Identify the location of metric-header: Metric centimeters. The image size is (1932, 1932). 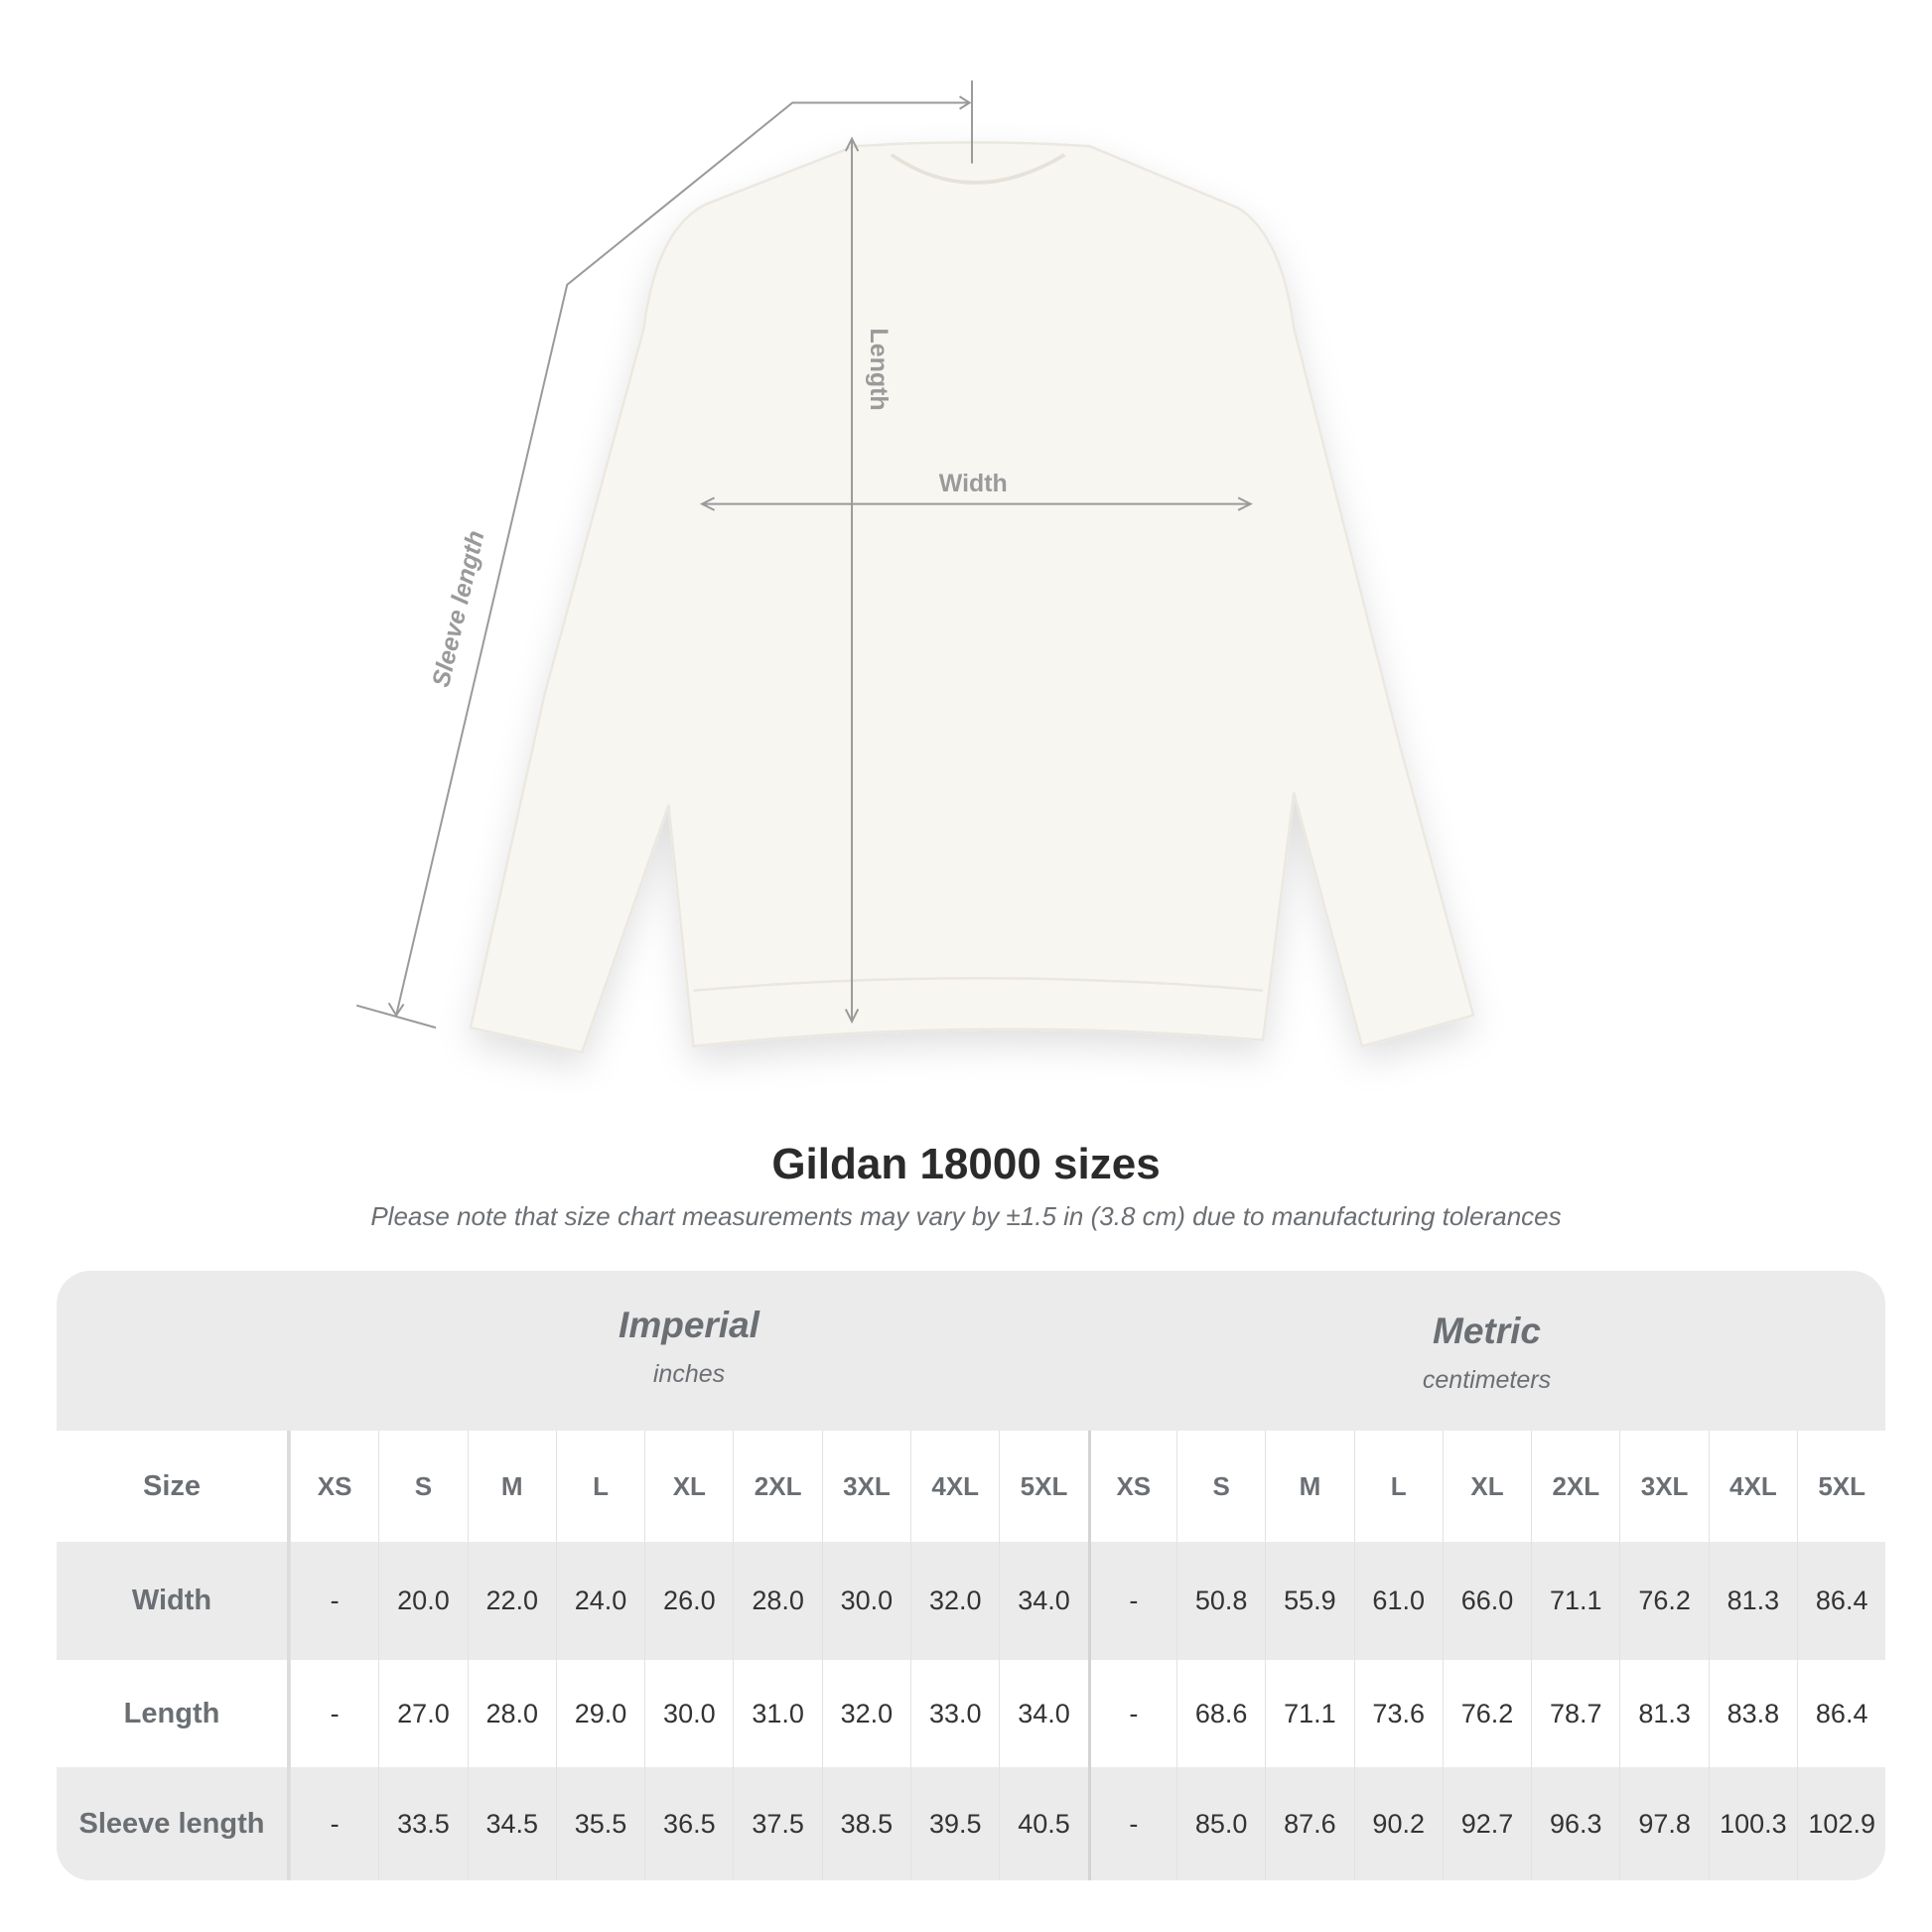
(1487, 1353).